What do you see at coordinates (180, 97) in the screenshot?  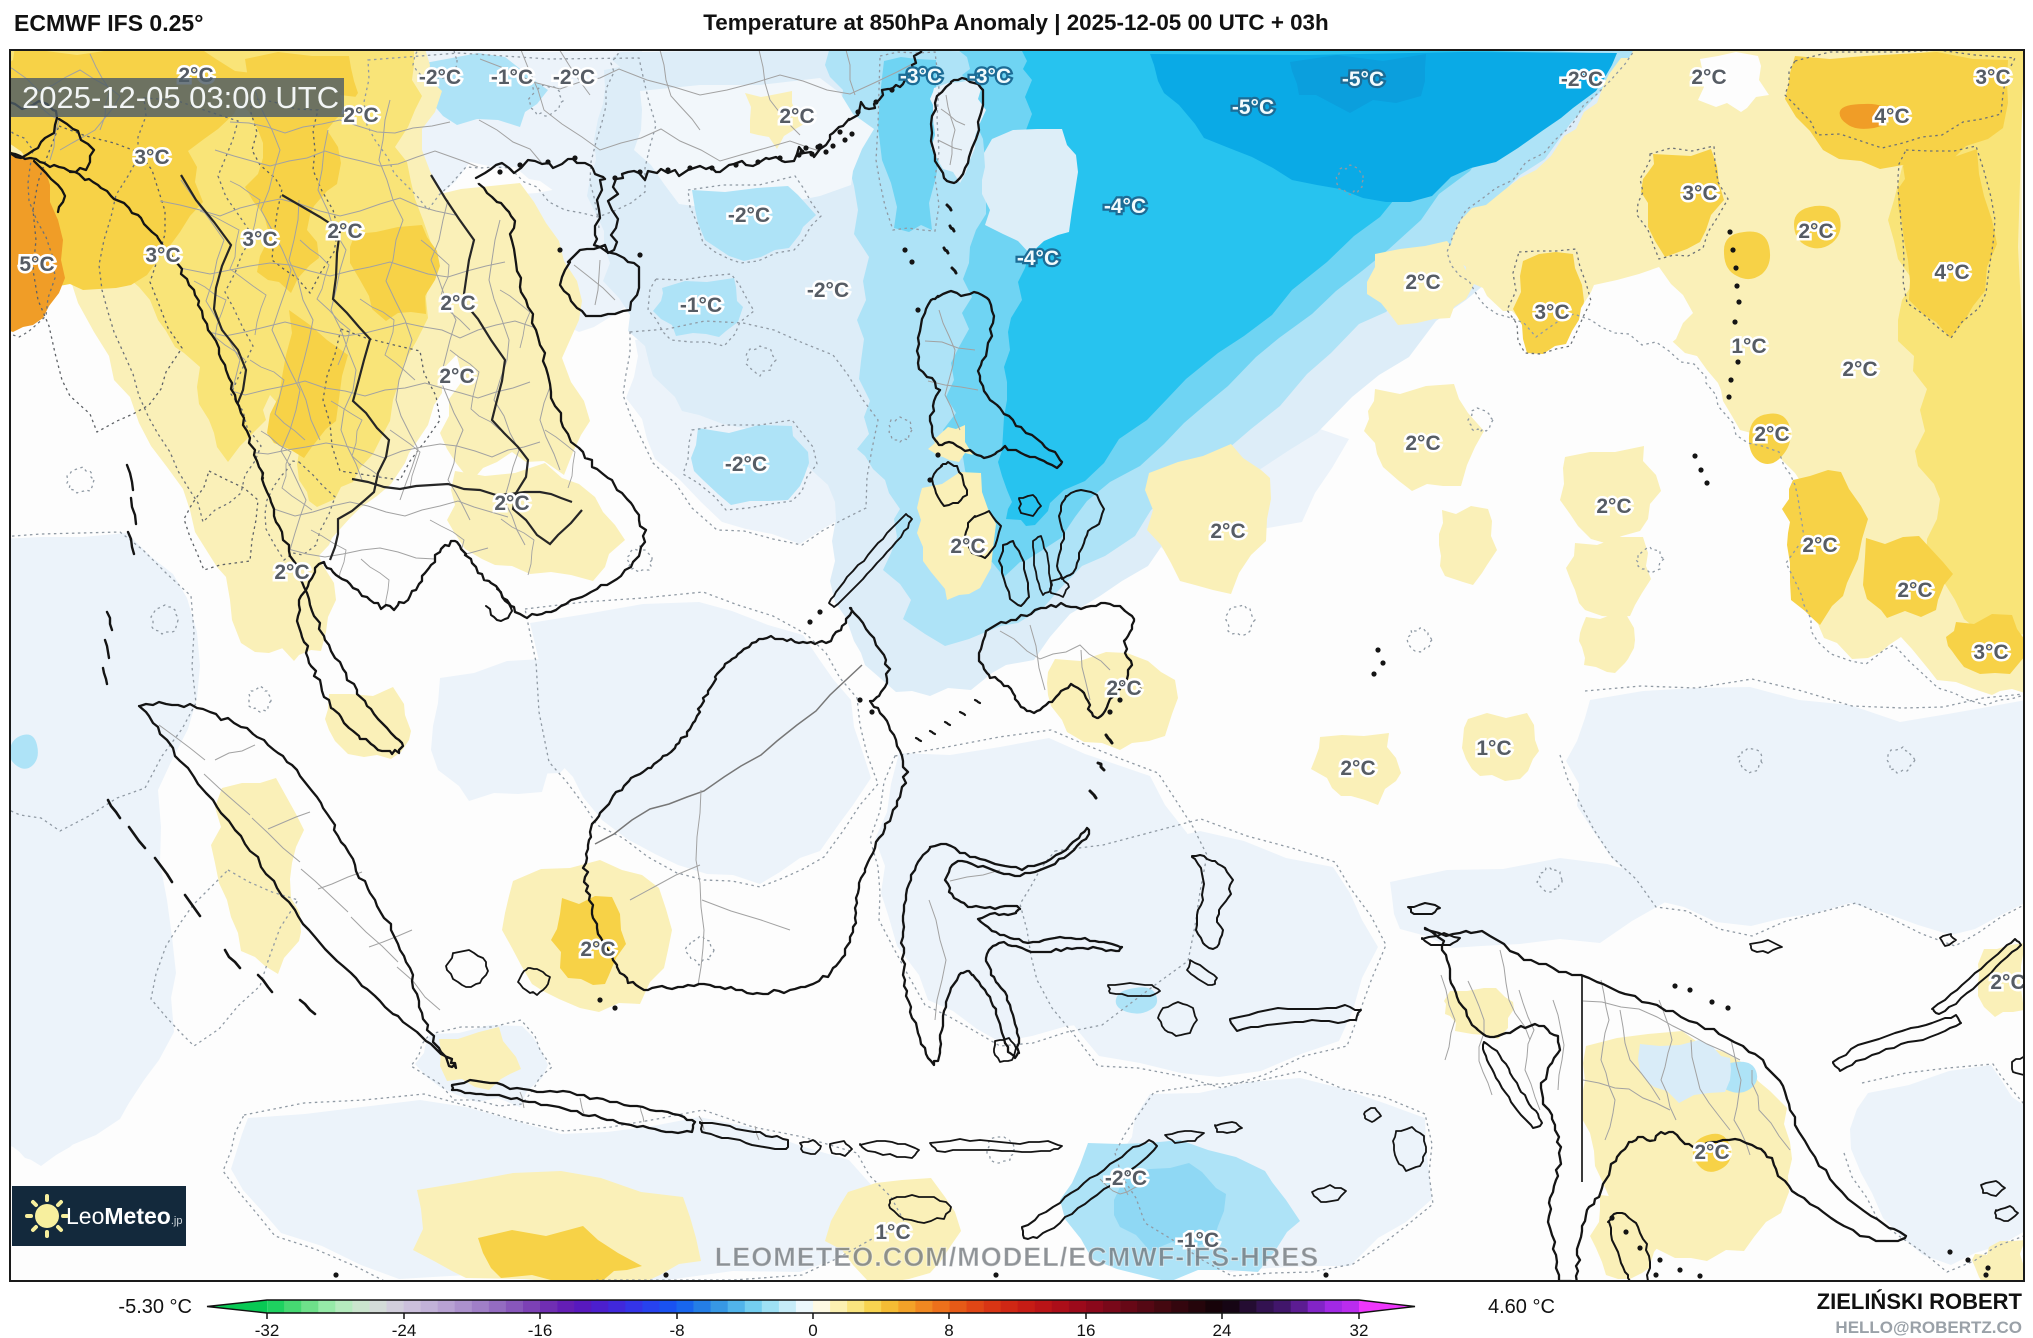 I see `svg-text: 2025-12-05 03:00 UTC` at bounding box center [180, 97].